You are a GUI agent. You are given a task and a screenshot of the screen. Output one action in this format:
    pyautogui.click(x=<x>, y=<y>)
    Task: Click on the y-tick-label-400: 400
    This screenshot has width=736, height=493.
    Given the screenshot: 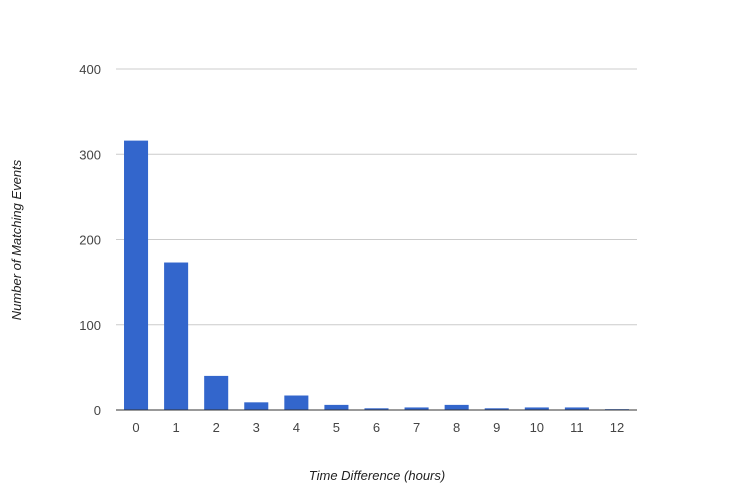 What is the action you would take?
    pyautogui.click(x=90, y=69)
    